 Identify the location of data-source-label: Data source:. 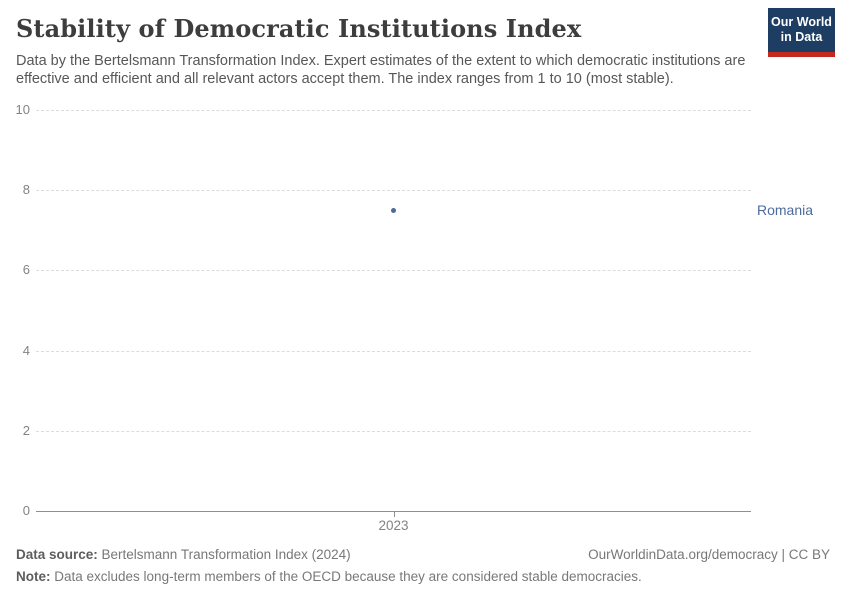
(57, 554).